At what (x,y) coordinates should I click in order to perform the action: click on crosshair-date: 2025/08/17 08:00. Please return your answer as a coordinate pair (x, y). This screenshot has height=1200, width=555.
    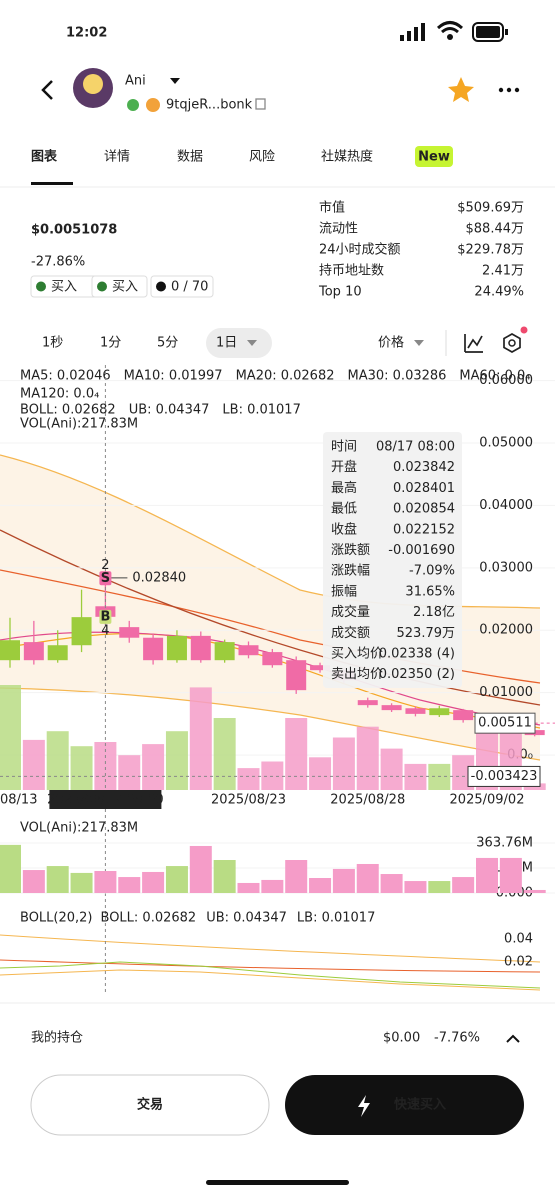
    Looking at the image, I should click on (105, 800).